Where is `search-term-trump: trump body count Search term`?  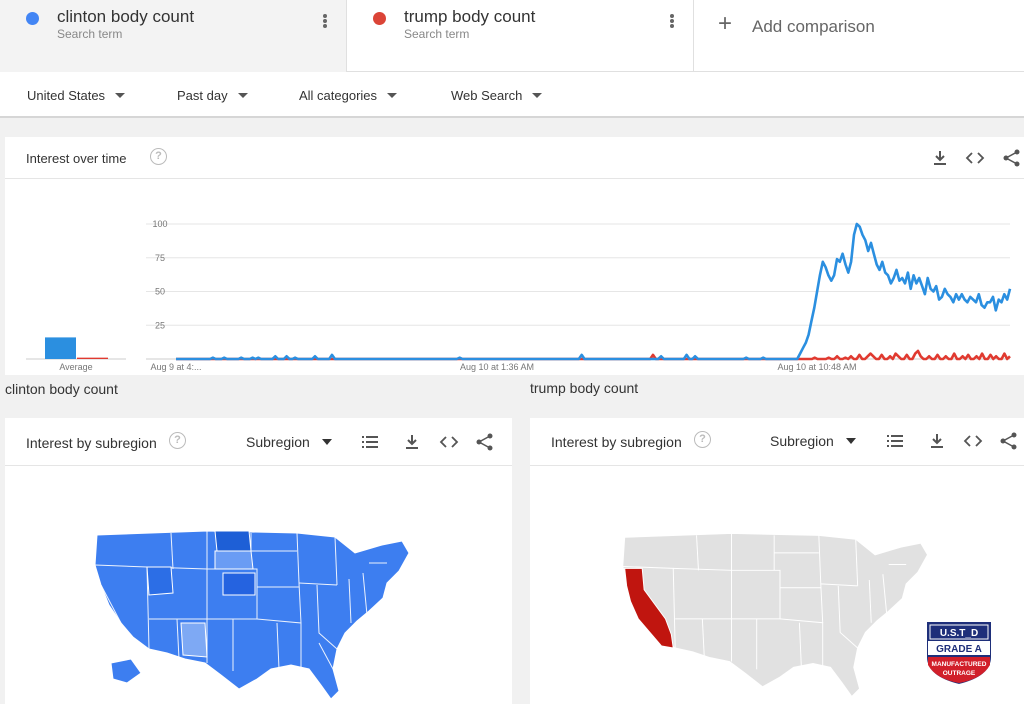 search-term-trump: trump body count Search term is located at coordinates (520, 36).